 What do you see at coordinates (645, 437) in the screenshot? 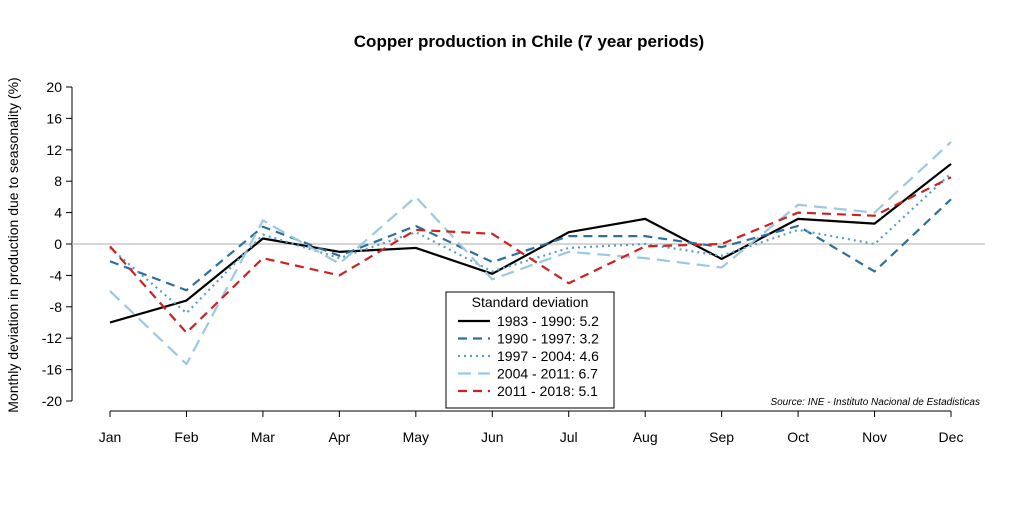
I see `x-tick-label: Aug` at bounding box center [645, 437].